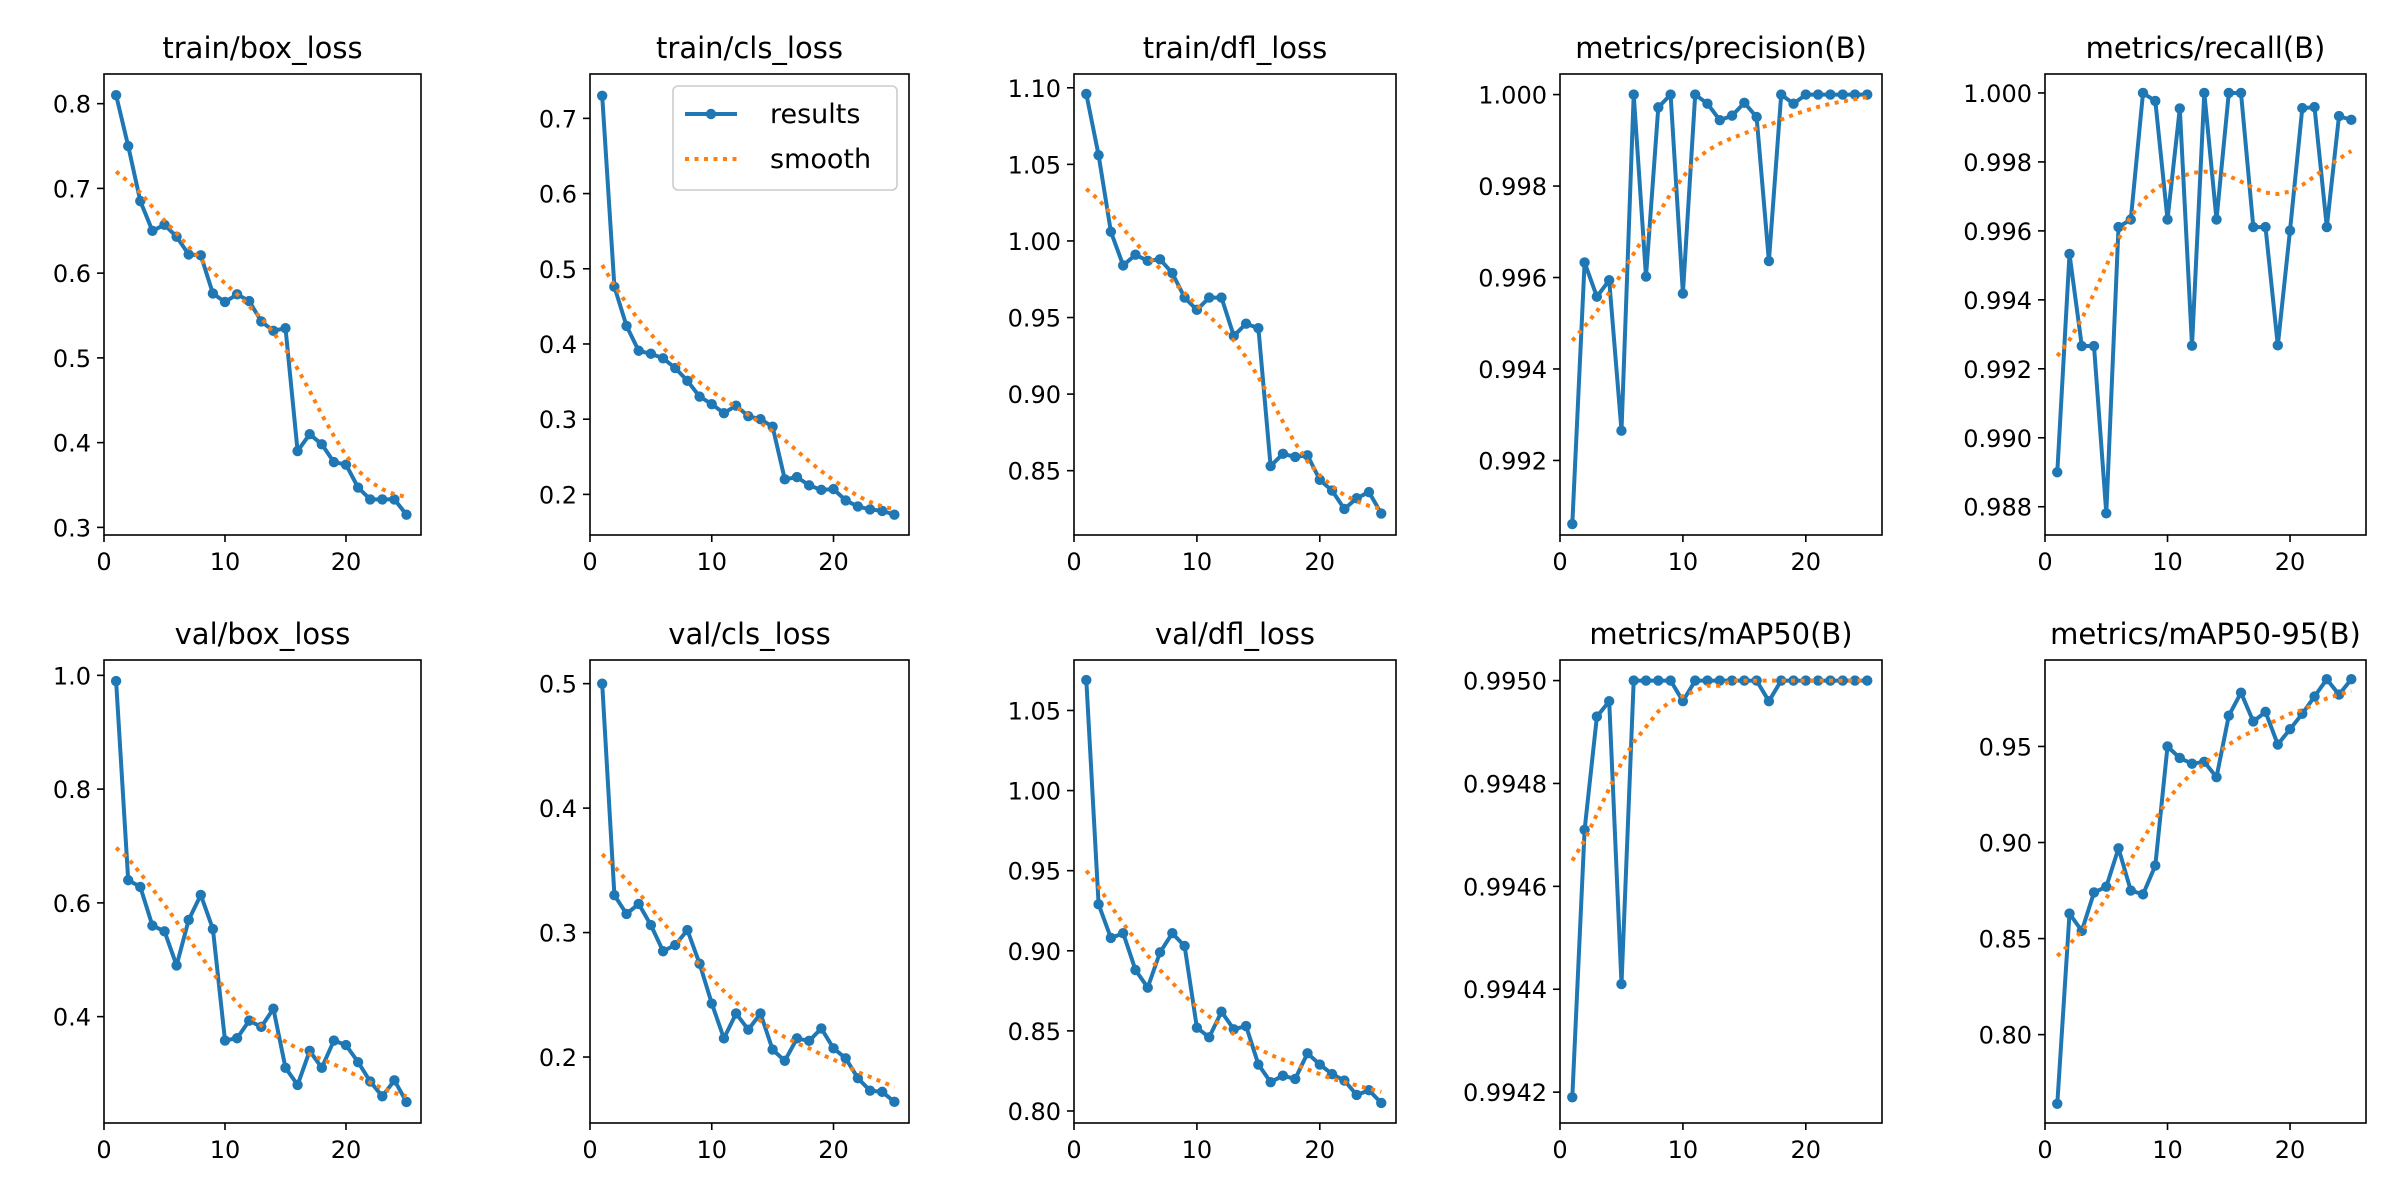 The height and width of the screenshot is (1200, 2400). Describe the element at coordinates (1034, 711) in the screenshot. I see `y-tick-label: 1.05` at that location.